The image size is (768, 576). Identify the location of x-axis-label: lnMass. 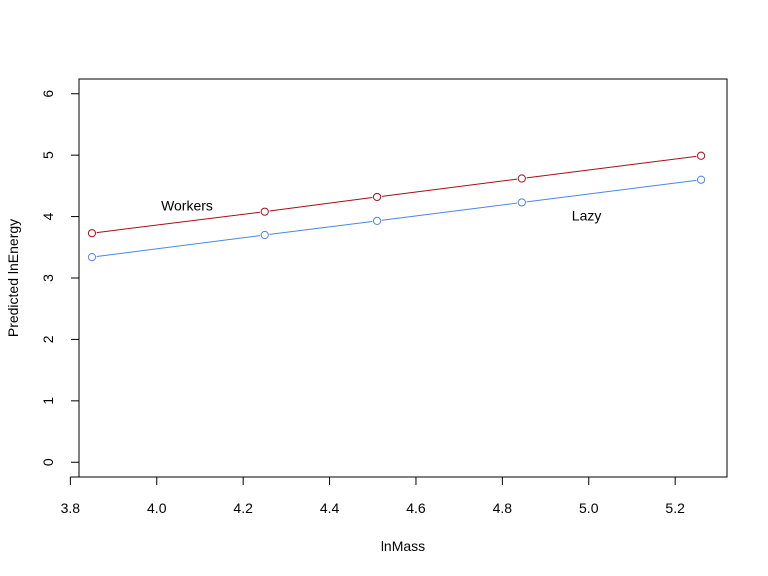
(403, 546).